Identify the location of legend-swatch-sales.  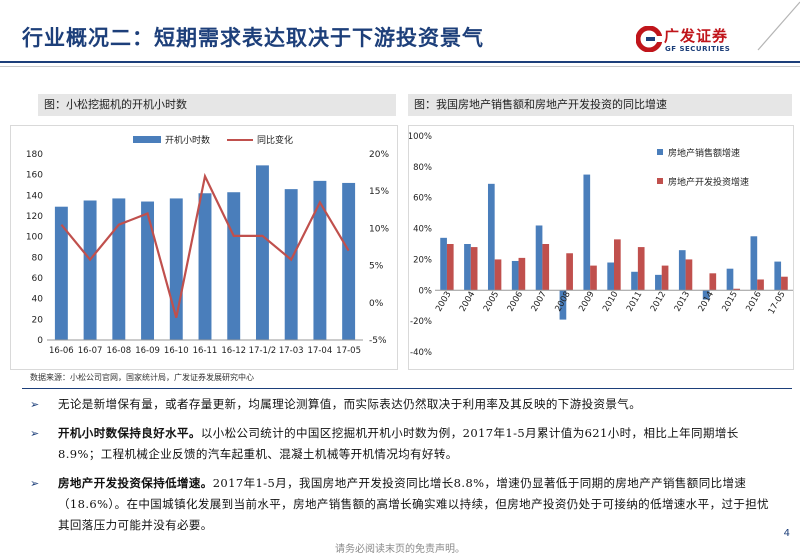
(660, 152).